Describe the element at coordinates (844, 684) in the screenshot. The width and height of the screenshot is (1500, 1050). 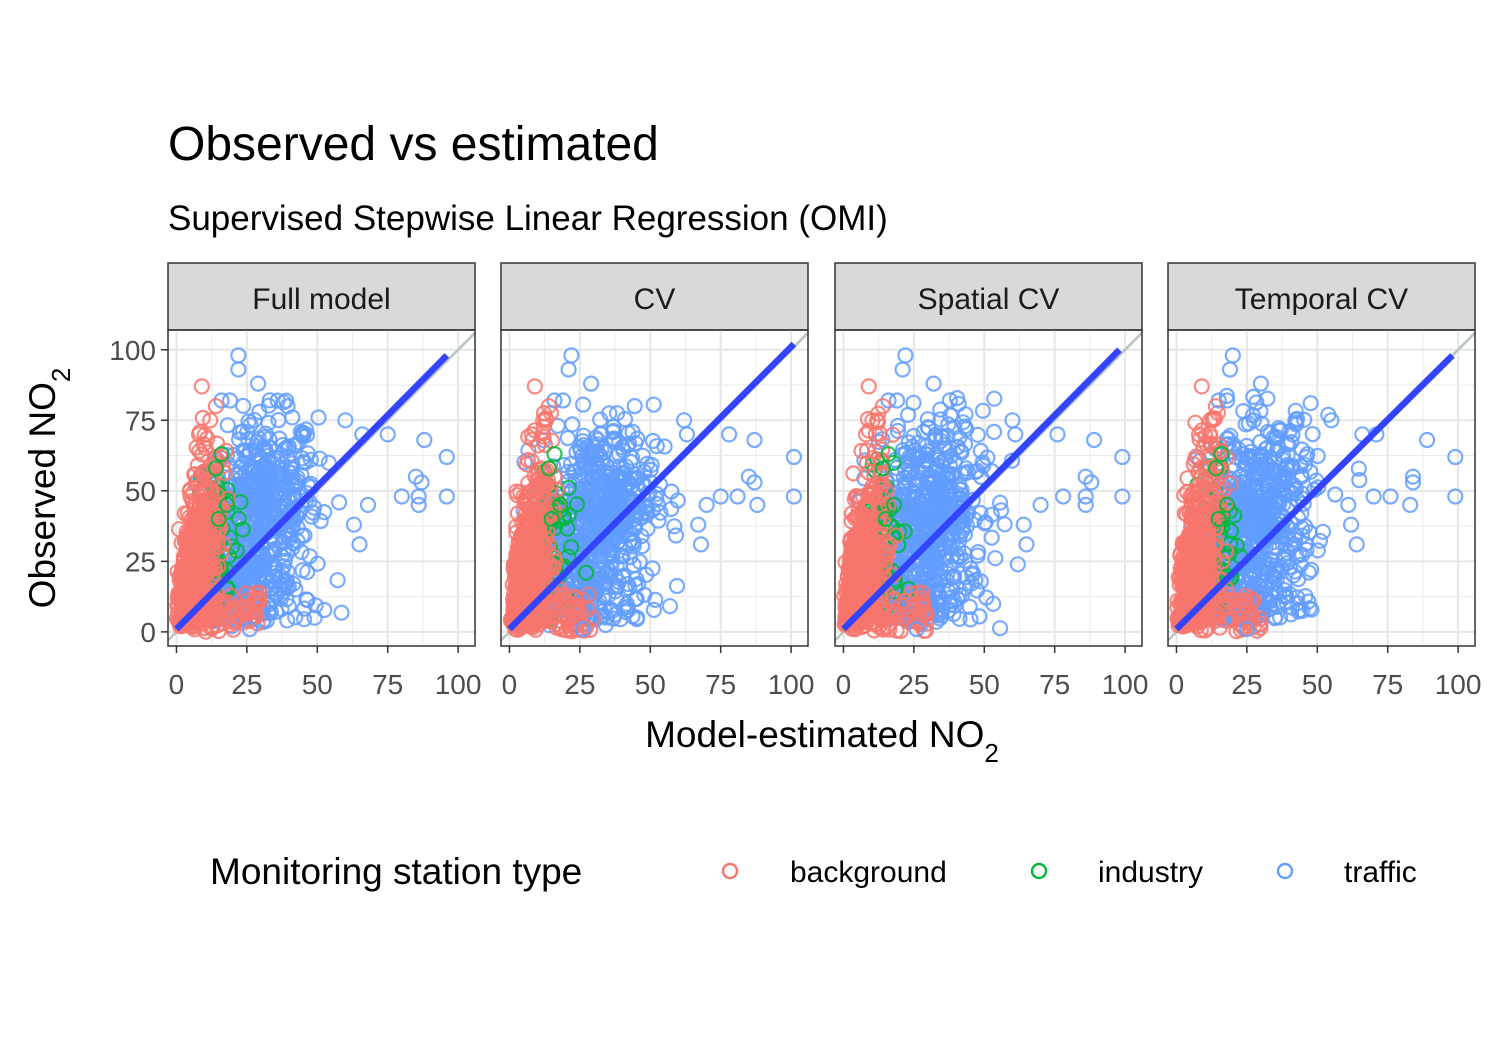
I see `x-tick-label: 0` at that location.